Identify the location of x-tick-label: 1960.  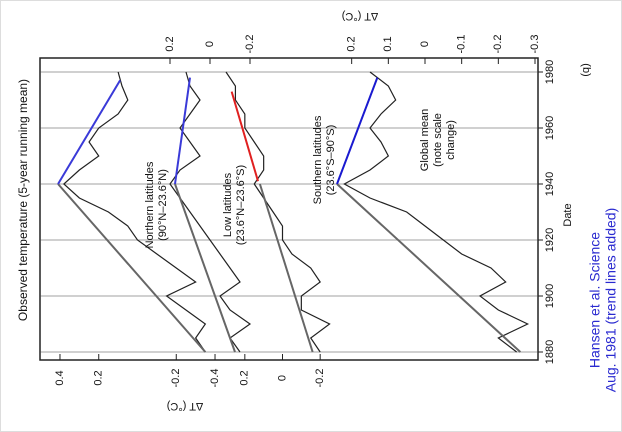
(550, 128).